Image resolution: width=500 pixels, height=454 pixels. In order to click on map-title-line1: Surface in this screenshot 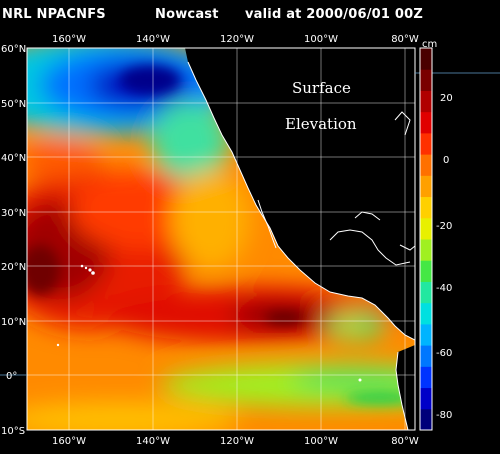, I will do `click(321, 88)`.